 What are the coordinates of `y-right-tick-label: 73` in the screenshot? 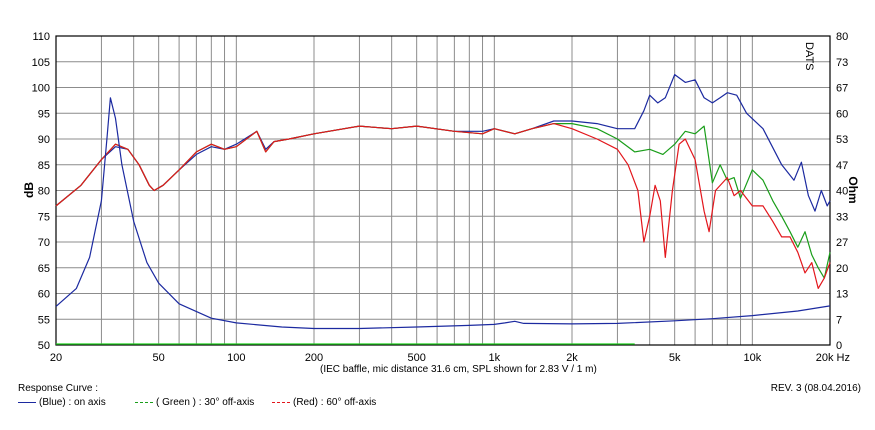 It's located at (842, 63).